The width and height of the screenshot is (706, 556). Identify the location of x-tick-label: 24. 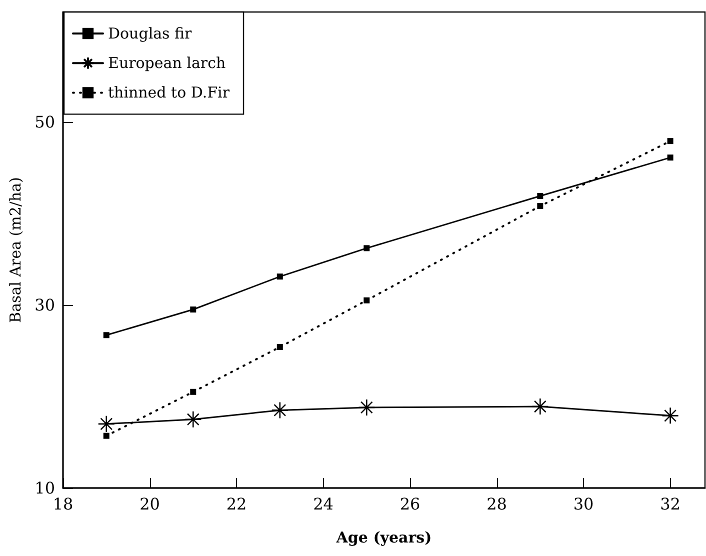
(323, 504).